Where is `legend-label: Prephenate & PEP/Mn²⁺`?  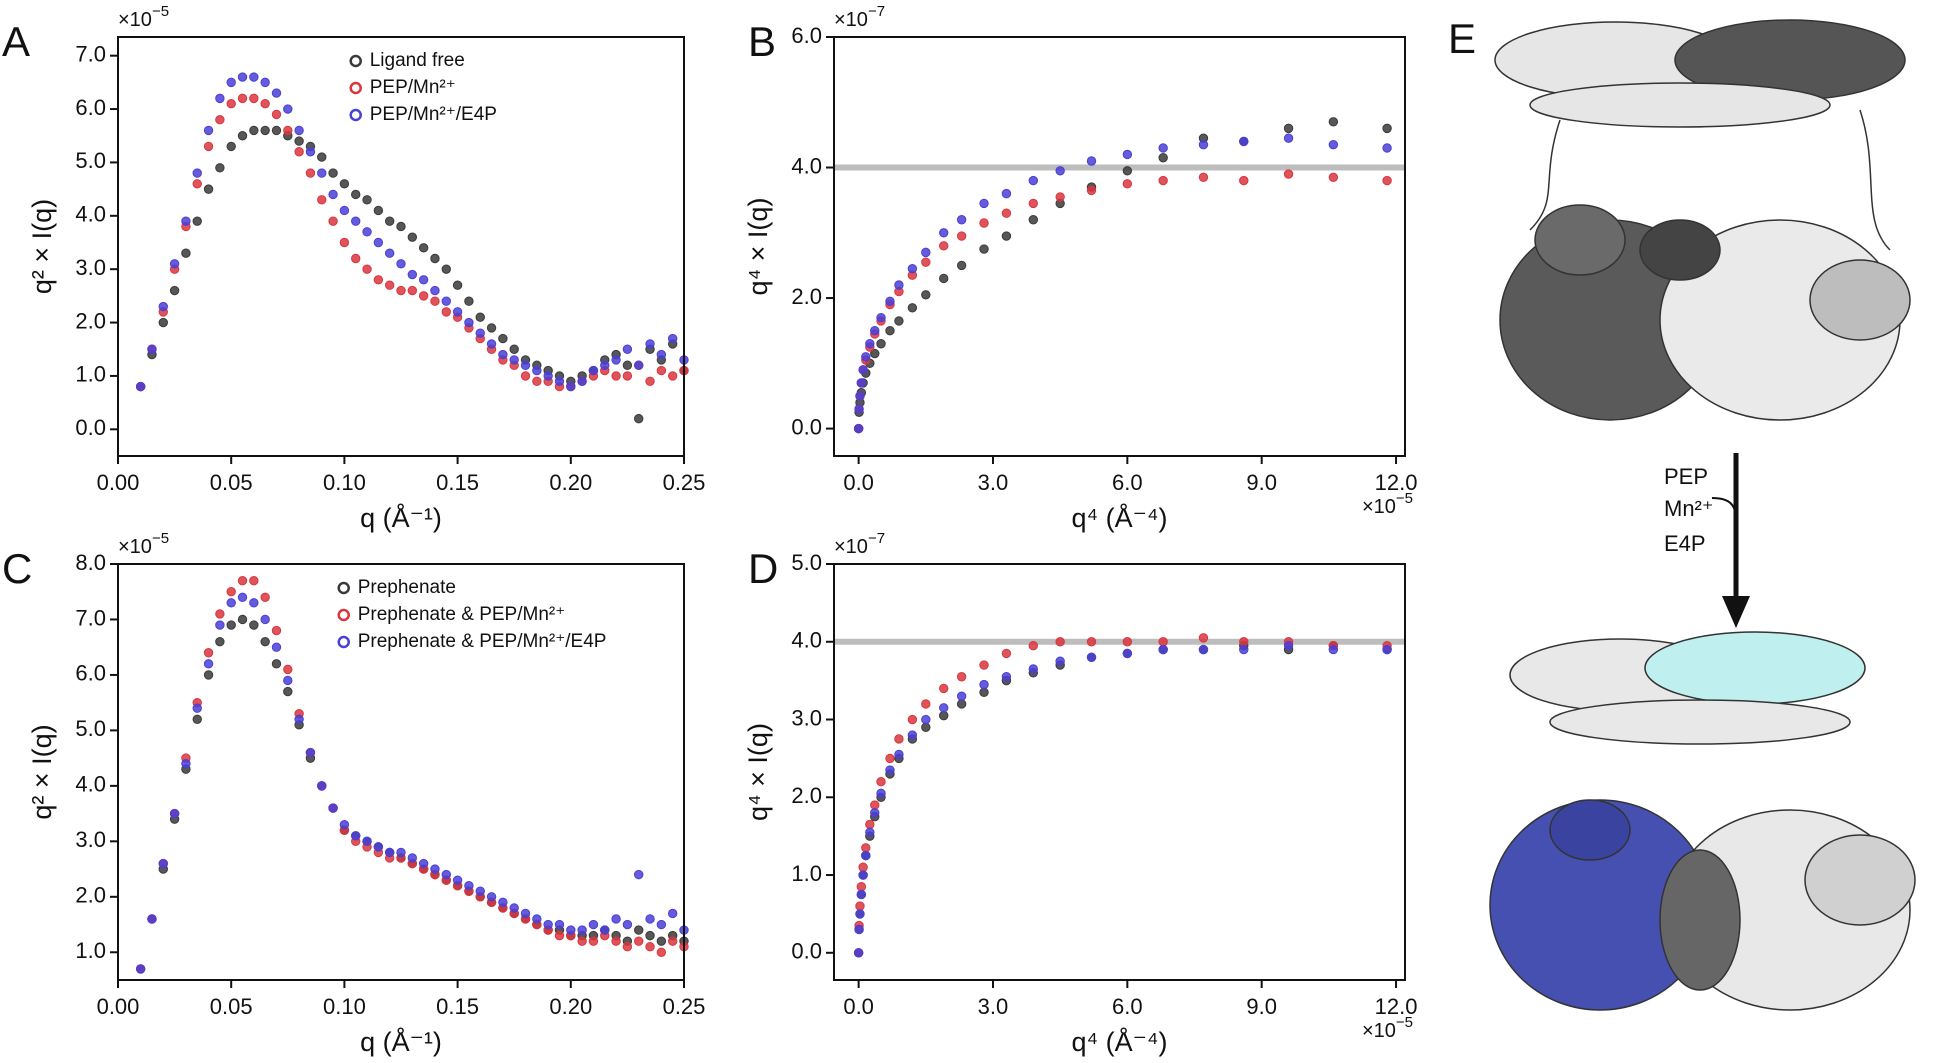
legend-label: Prephenate & PEP/Mn²⁺ is located at coordinates (462, 614).